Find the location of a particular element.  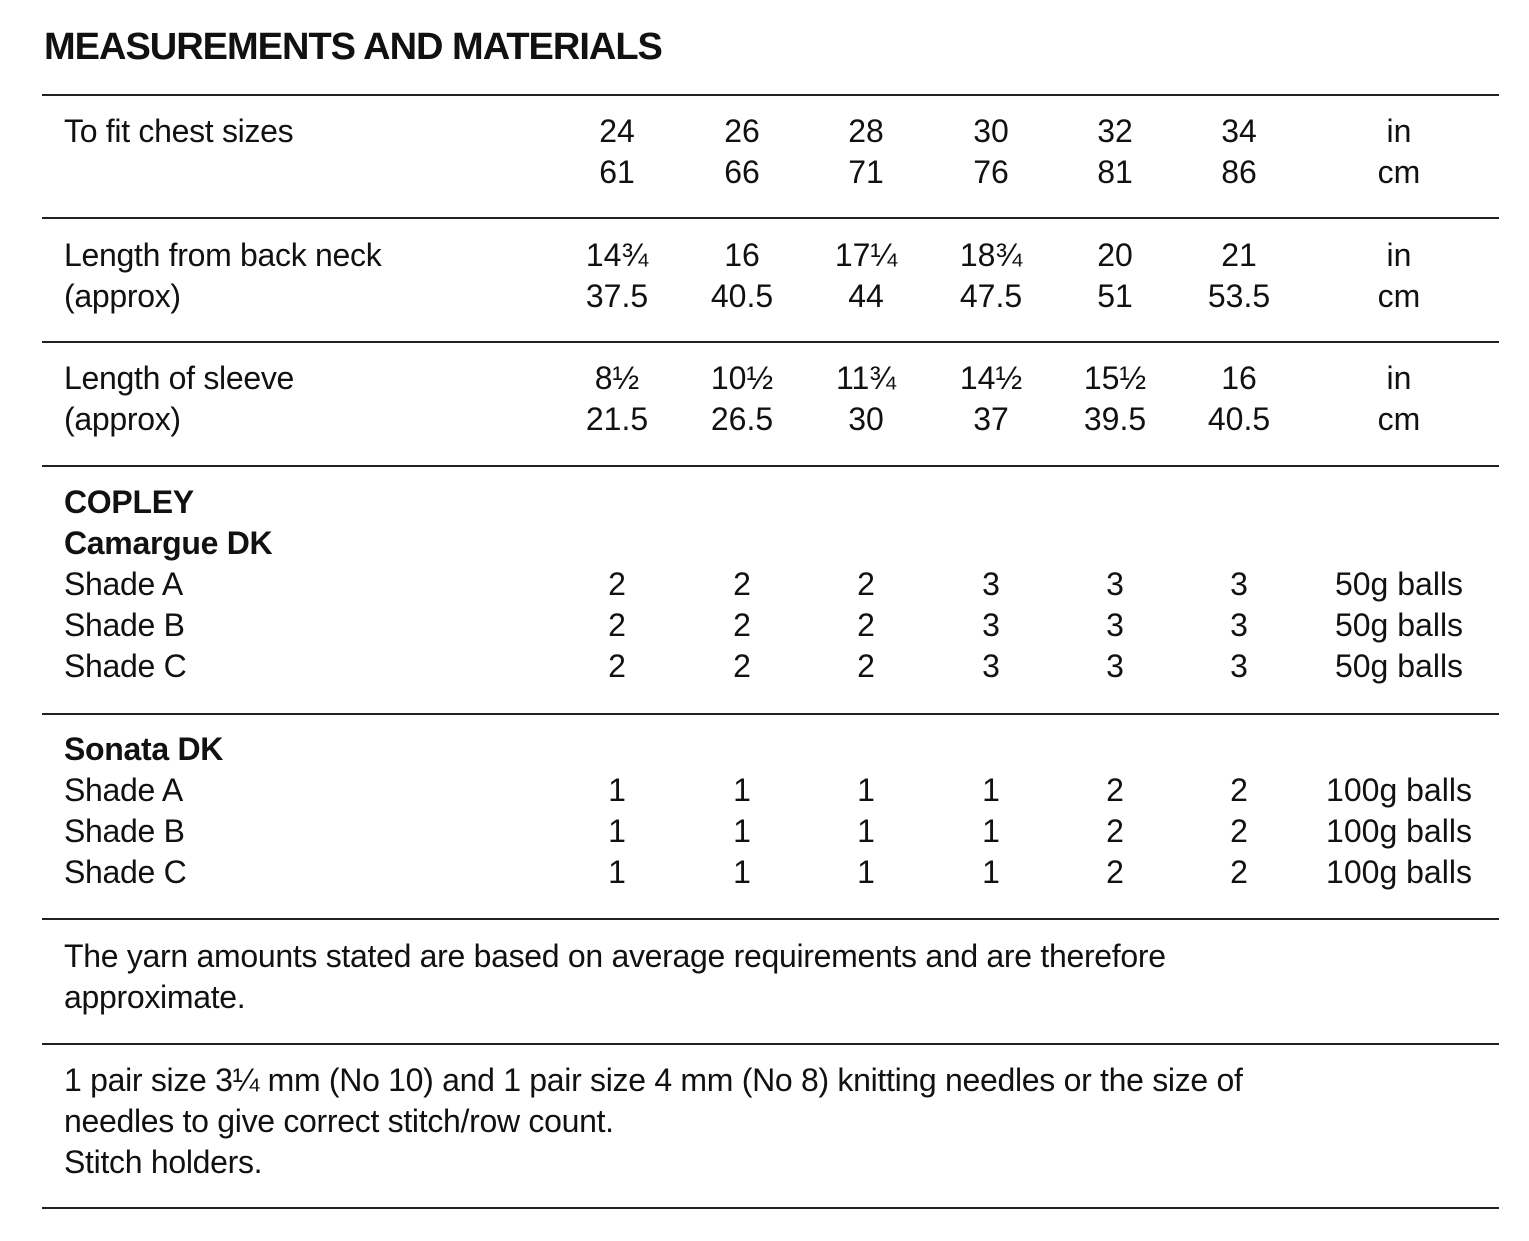

yarn-brand-heading: COPLEY is located at coordinates (129, 502).